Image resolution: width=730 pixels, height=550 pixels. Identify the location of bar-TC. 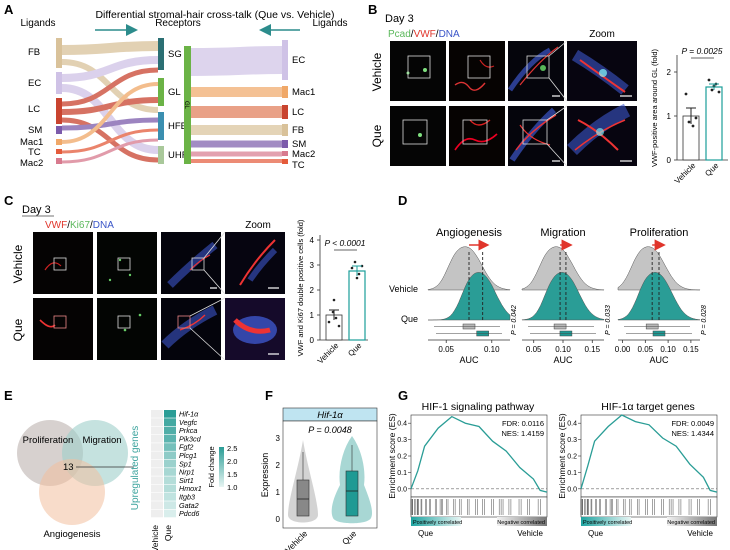
(59, 151).